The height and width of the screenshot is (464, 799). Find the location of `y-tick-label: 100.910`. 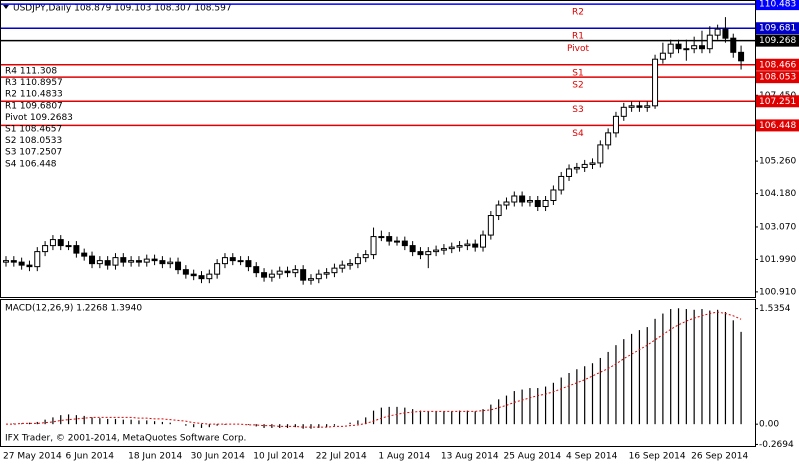

y-tick-label: 100.910 is located at coordinates (777, 292).